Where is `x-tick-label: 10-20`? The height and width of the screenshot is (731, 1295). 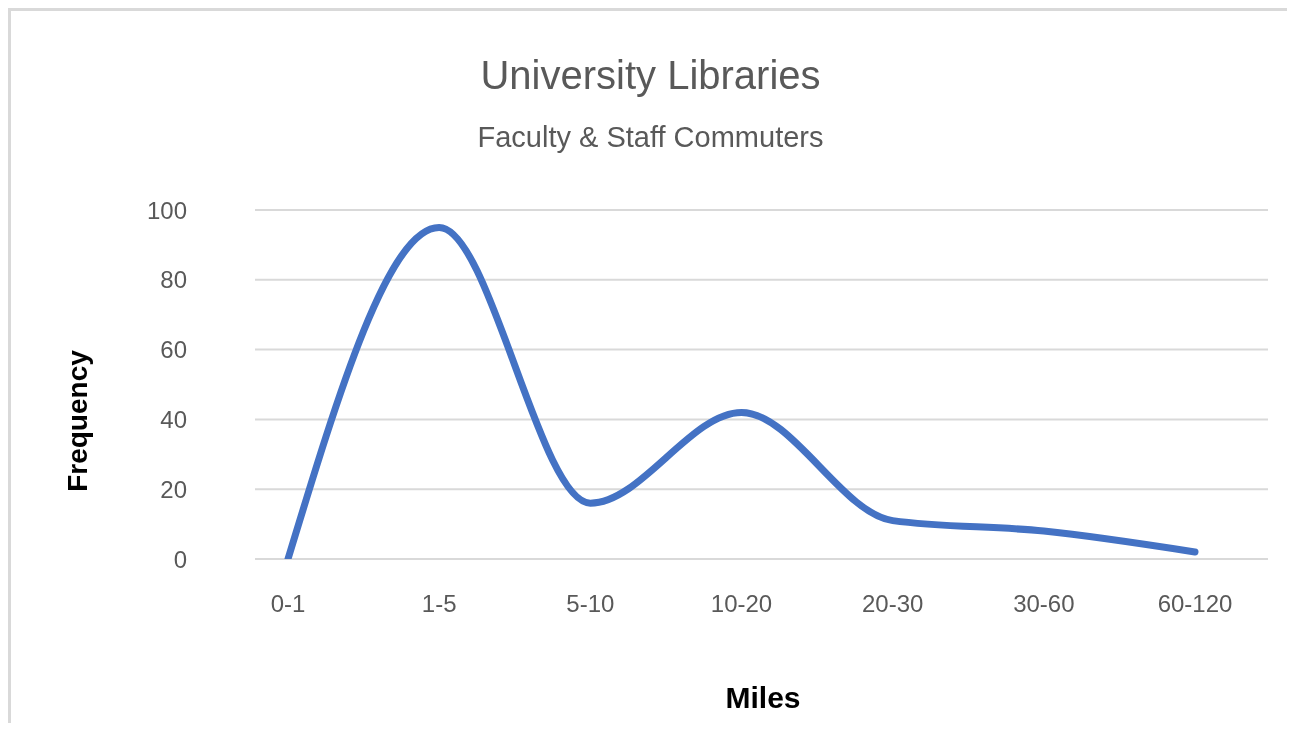
x-tick-label: 10-20 is located at coordinates (741, 604).